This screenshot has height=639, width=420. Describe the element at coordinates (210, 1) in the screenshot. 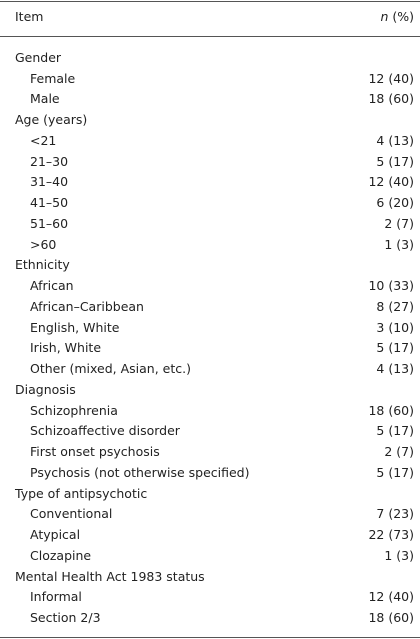

I see `top-rule` at that location.